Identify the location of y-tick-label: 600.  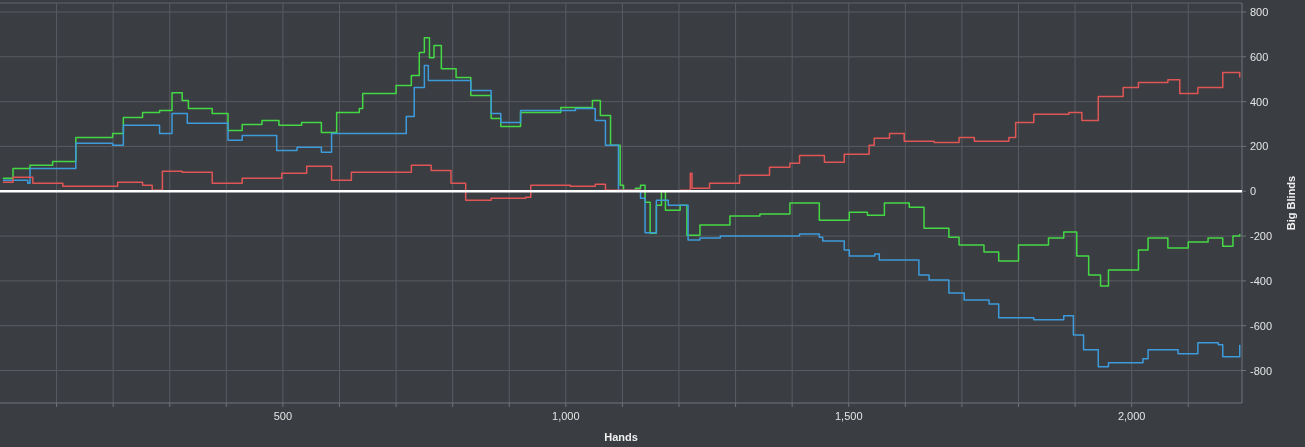
(1259, 56).